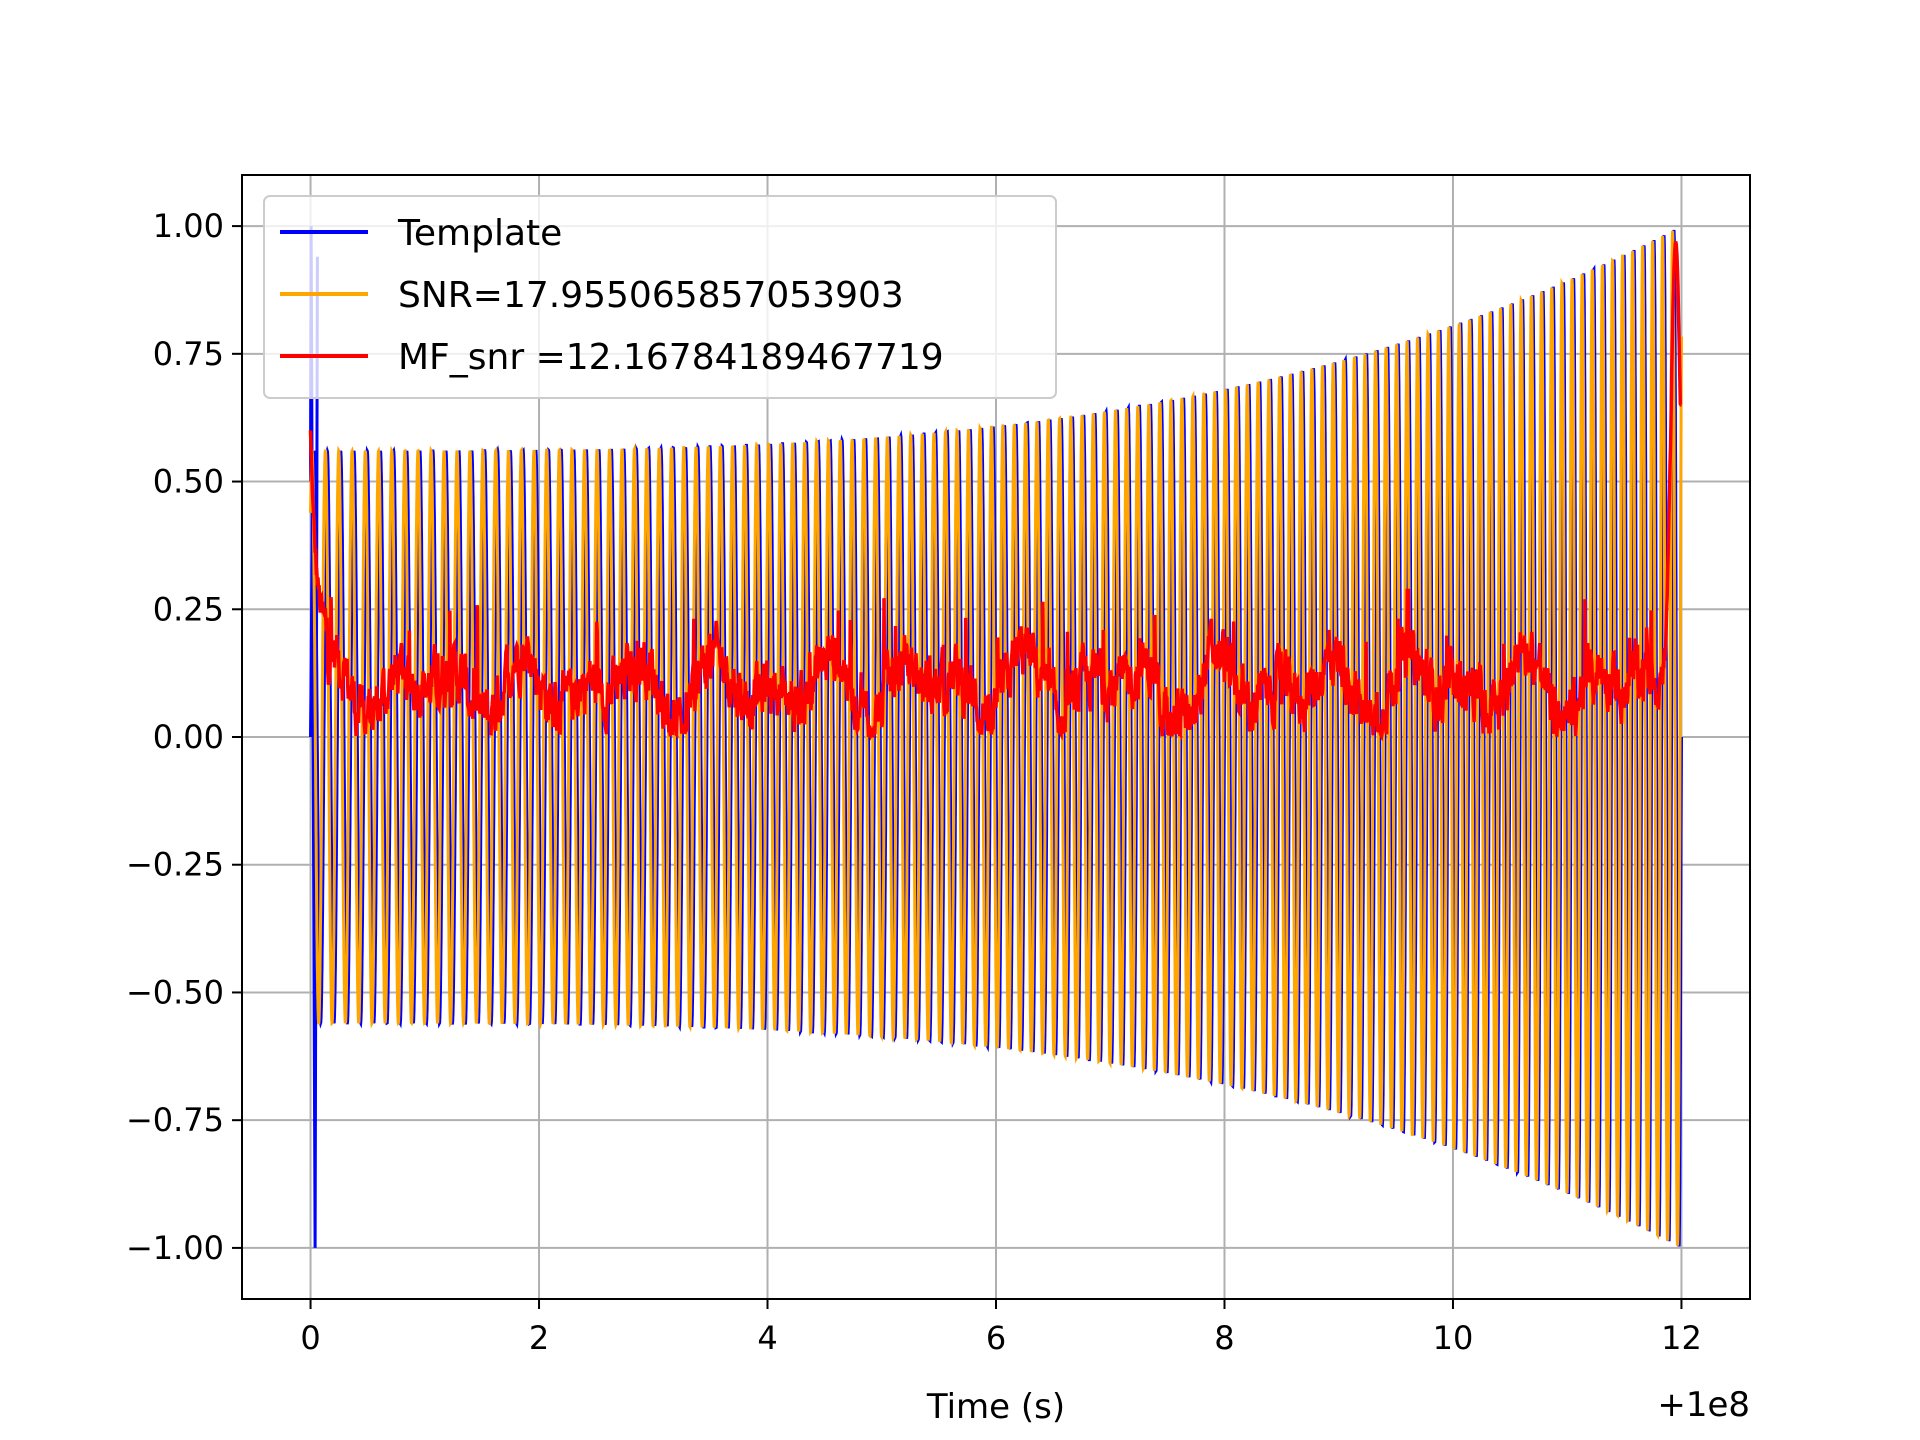 The height and width of the screenshot is (1440, 1920). What do you see at coordinates (175, 992) in the screenshot?
I see `y-tick-label: −0.50` at bounding box center [175, 992].